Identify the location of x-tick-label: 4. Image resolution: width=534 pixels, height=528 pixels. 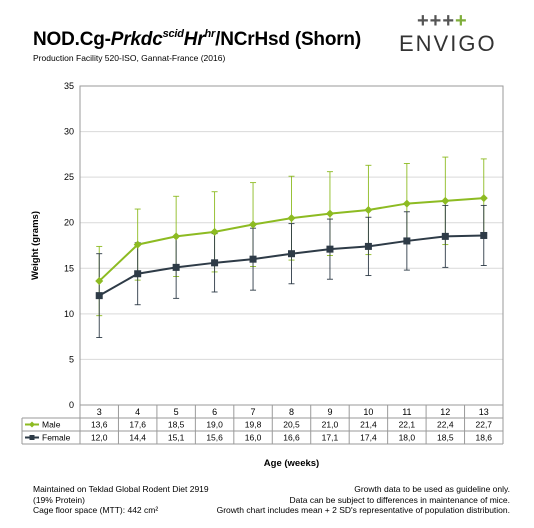
(137, 412).